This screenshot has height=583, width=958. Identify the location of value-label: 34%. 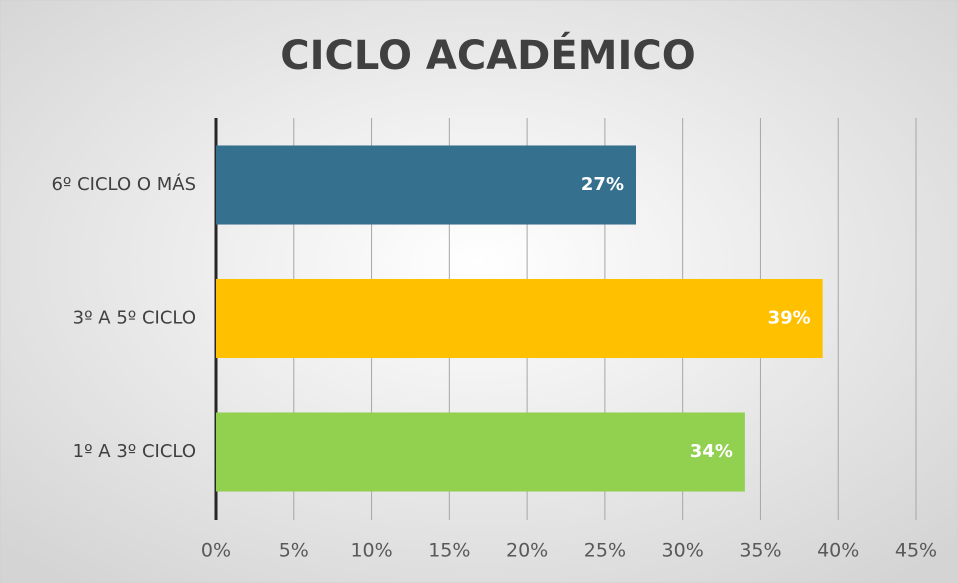
(711, 451).